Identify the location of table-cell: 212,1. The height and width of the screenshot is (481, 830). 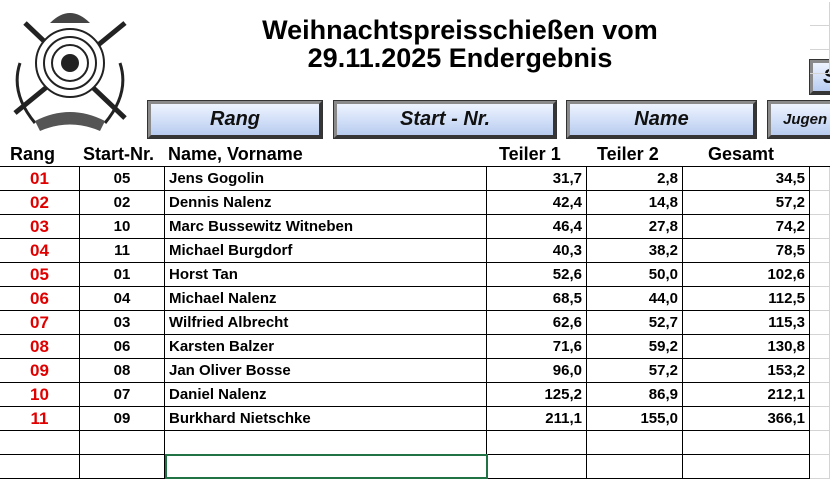
(746, 395).